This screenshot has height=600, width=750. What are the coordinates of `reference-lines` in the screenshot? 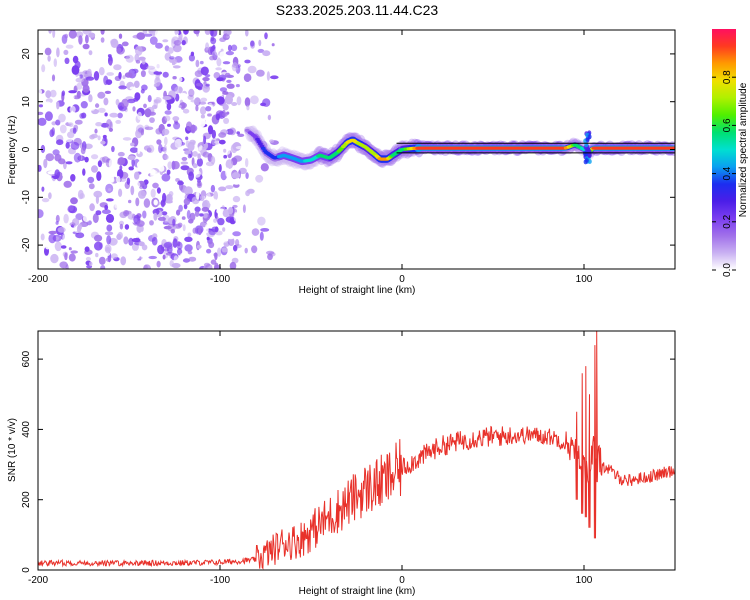 It's located at (535, 148).